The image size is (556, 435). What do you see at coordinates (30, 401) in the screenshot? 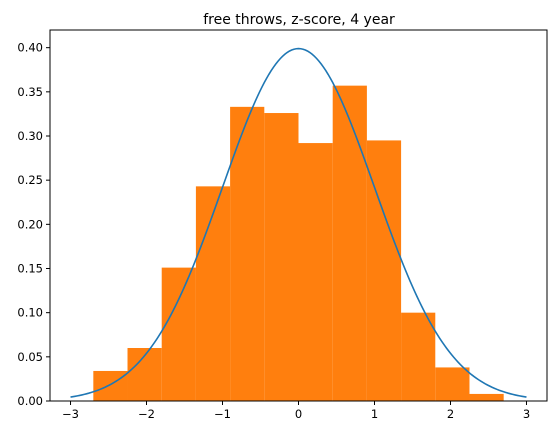
I see `y-tick-label: 0.00` at bounding box center [30, 401].